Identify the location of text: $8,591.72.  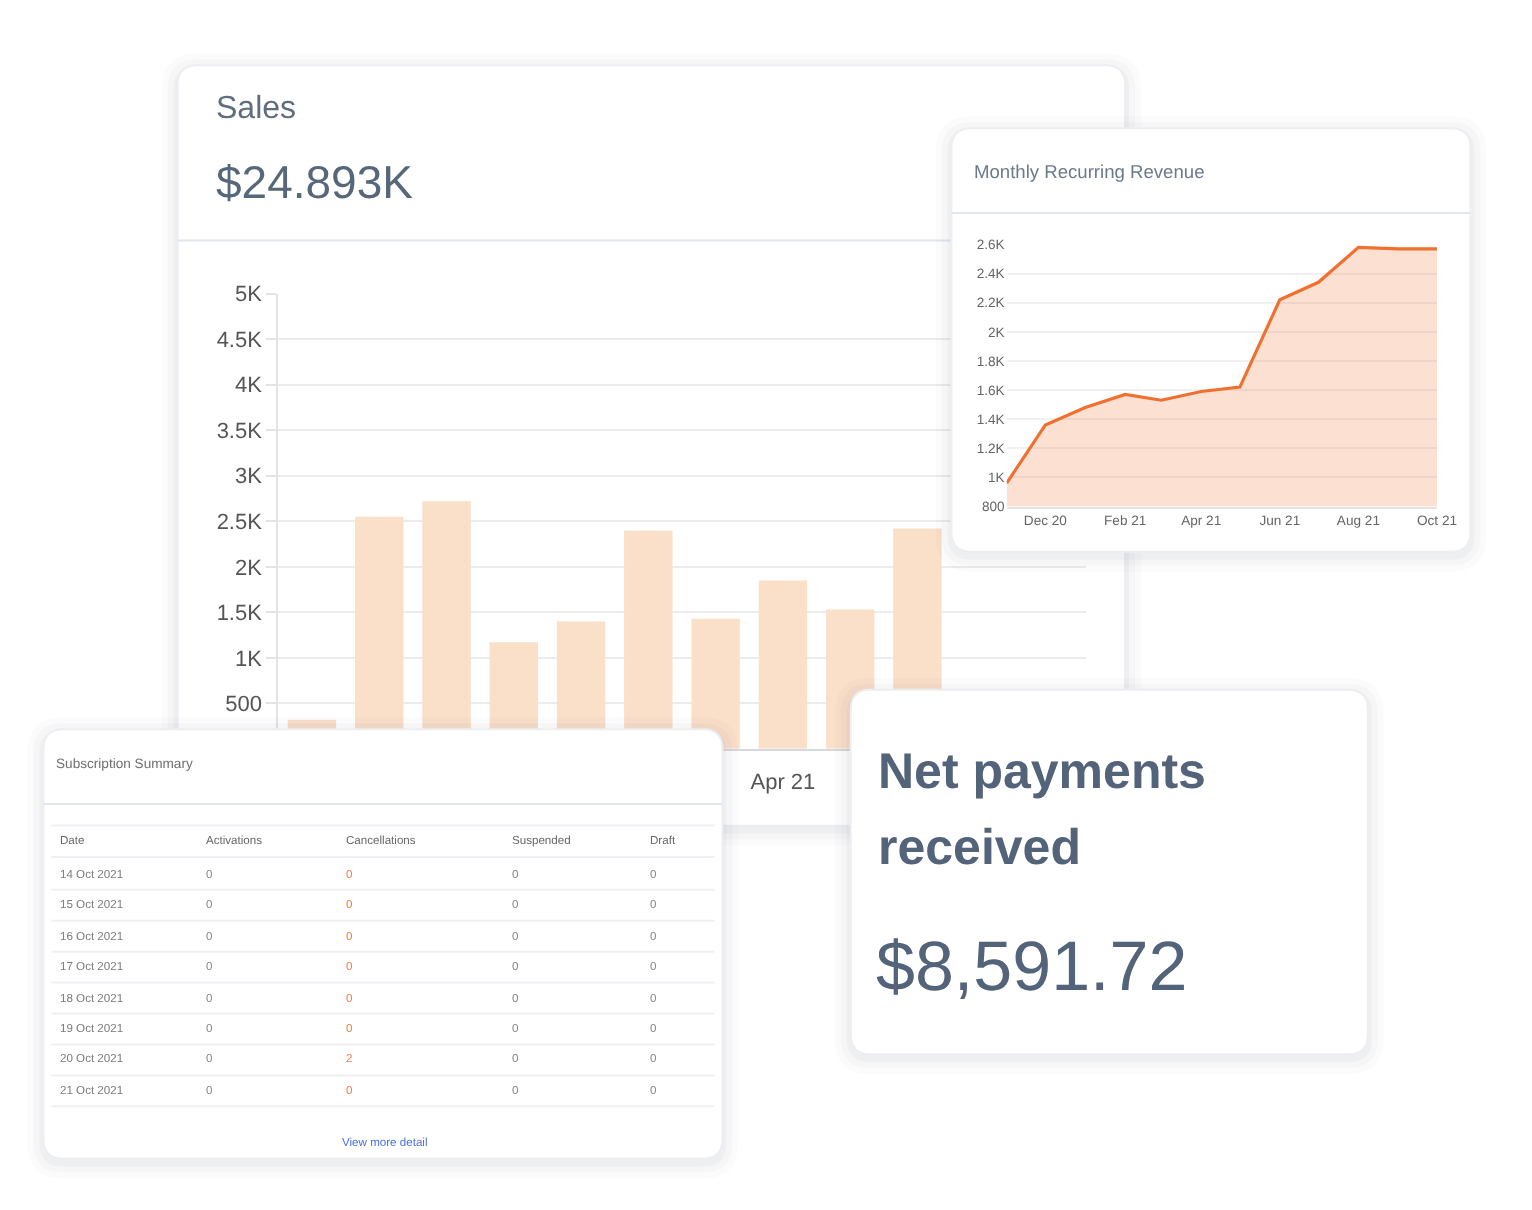
(1032, 967).